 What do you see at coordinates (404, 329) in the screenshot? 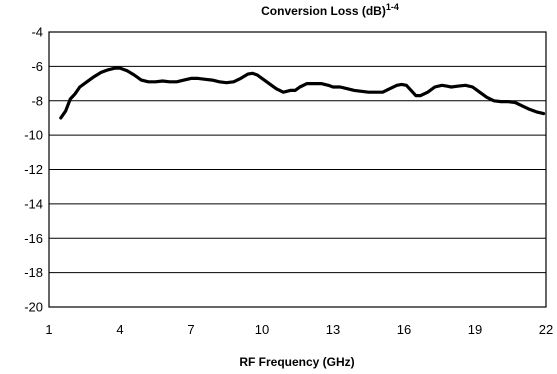
I see `x-tick-label: 16` at bounding box center [404, 329].